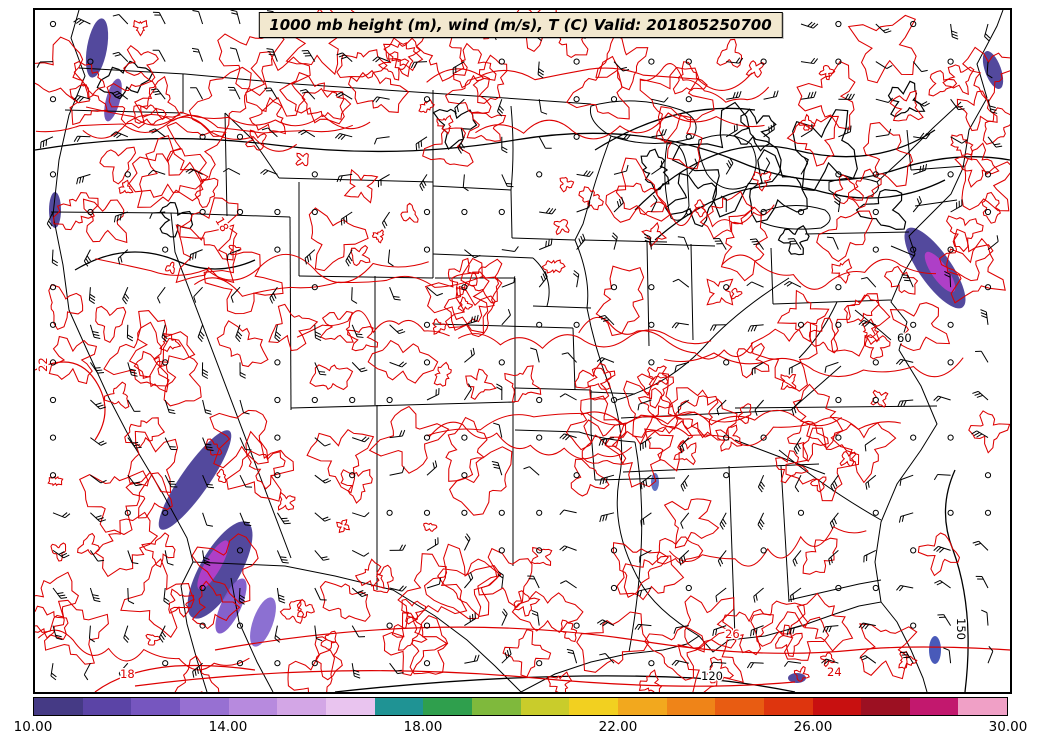 Image resolution: width=1041 pixels, height=745 pixels. What do you see at coordinates (618, 727) in the screenshot?
I see `colorbar-tick-label: 22.00` at bounding box center [618, 727].